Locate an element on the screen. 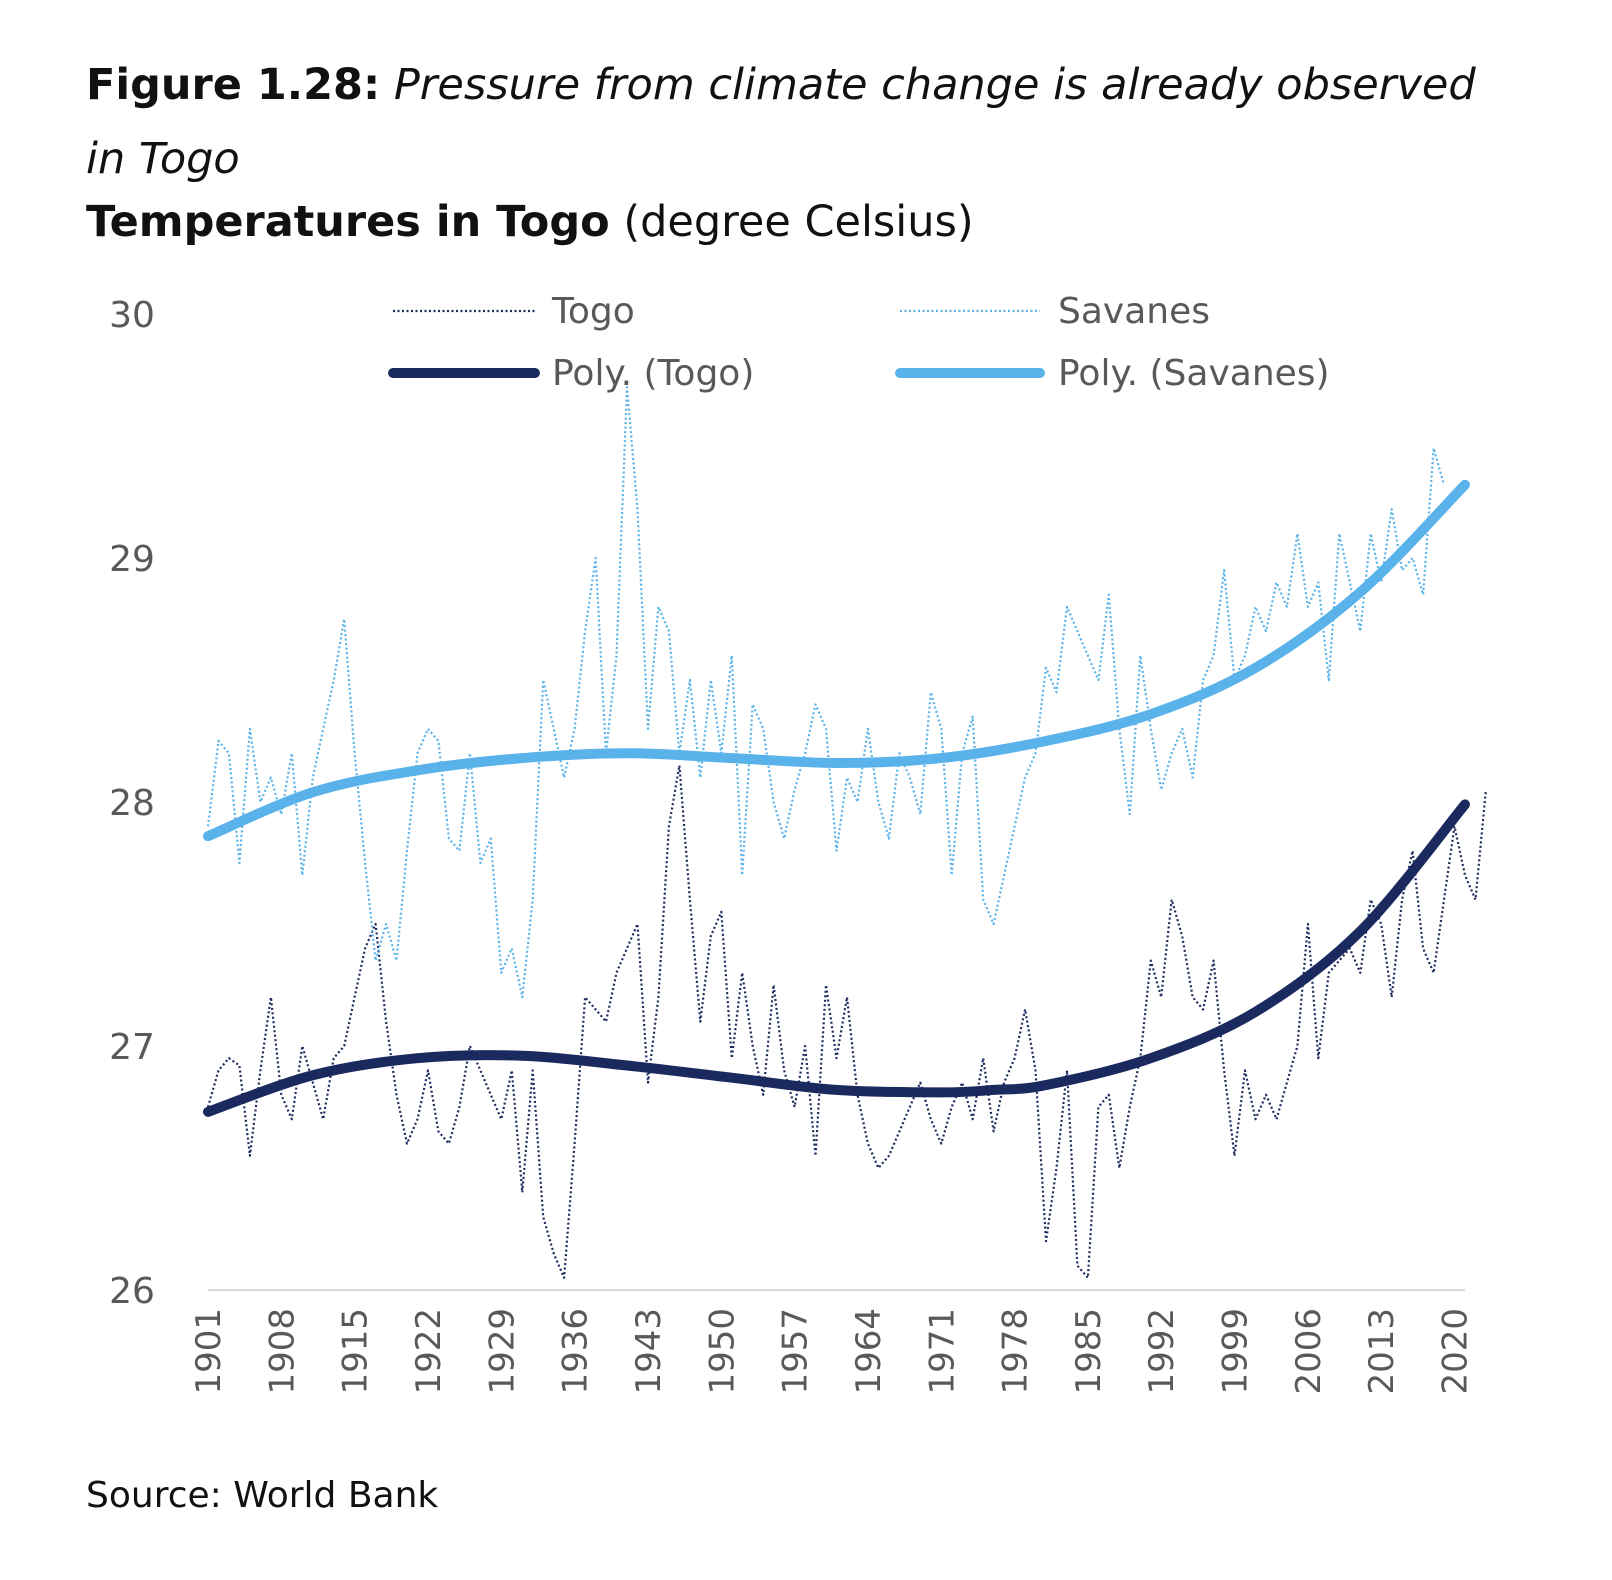 The image size is (1612, 1580). chart-title-unit: (degree Celsius) is located at coordinates (798, 222).